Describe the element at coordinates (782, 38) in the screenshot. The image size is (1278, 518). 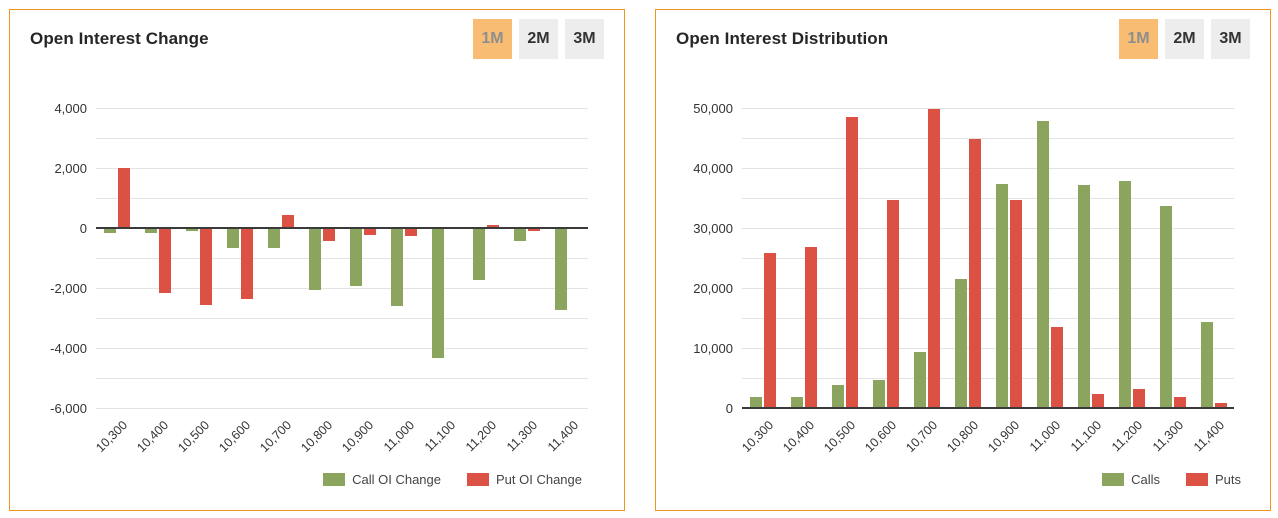
I see `page-title: Open Interest Distribution` at that location.